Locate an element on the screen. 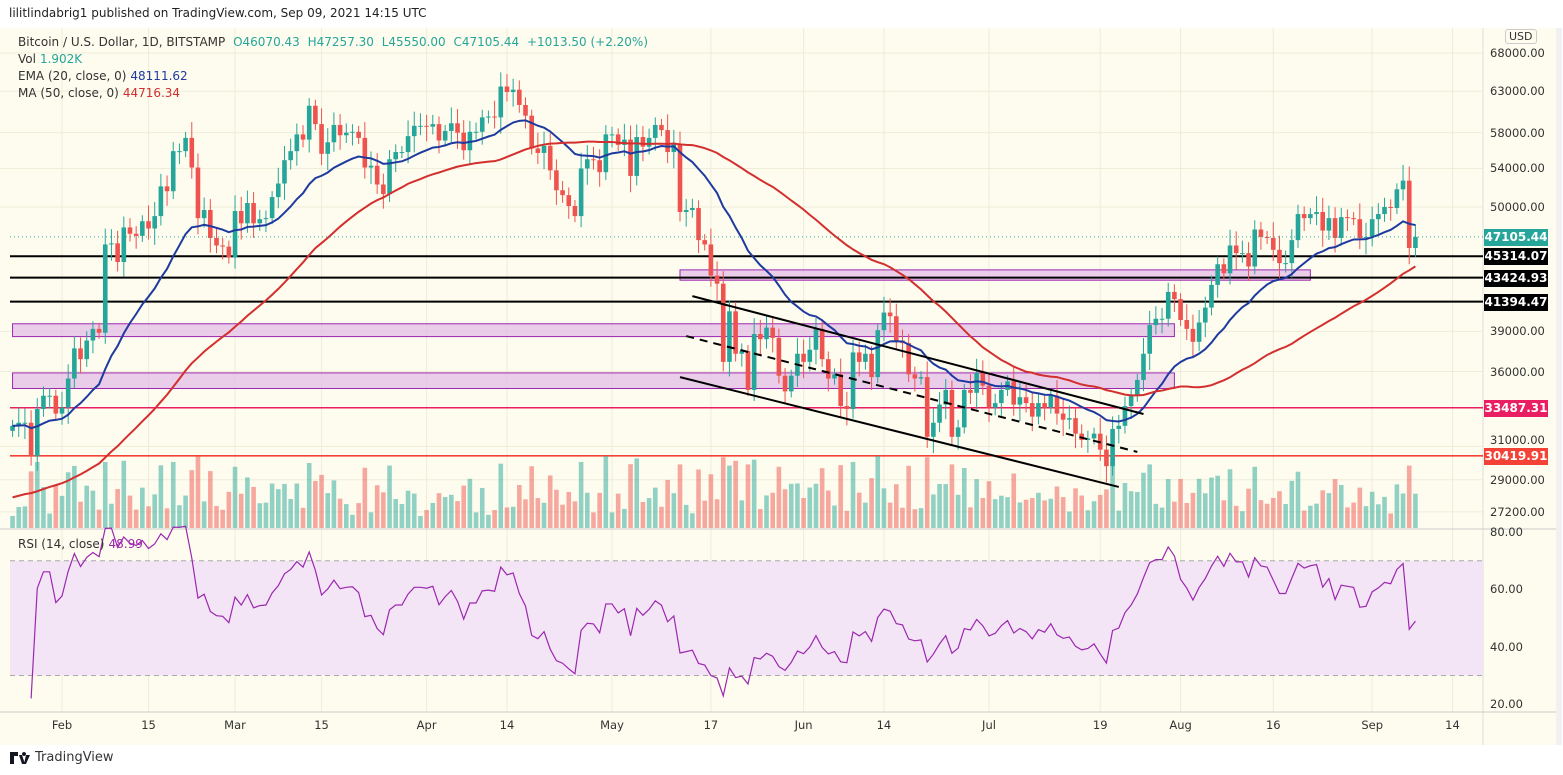 The height and width of the screenshot is (775, 1563). trend-line is located at coordinates (918, 355).